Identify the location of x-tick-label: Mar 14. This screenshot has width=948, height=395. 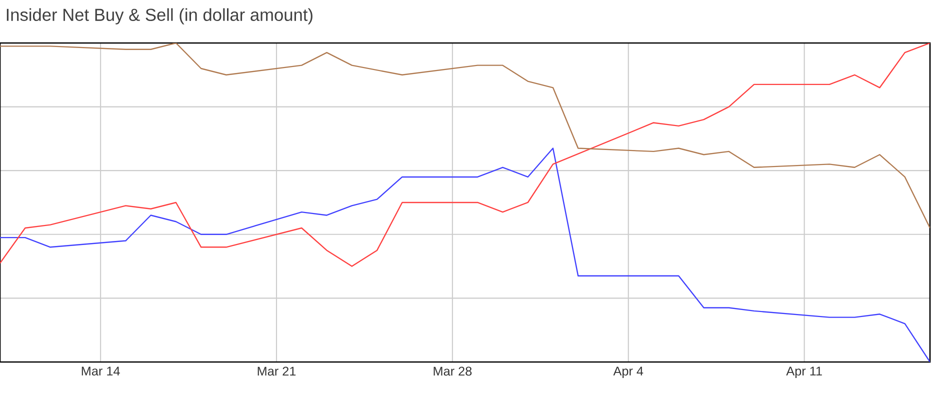
(101, 371).